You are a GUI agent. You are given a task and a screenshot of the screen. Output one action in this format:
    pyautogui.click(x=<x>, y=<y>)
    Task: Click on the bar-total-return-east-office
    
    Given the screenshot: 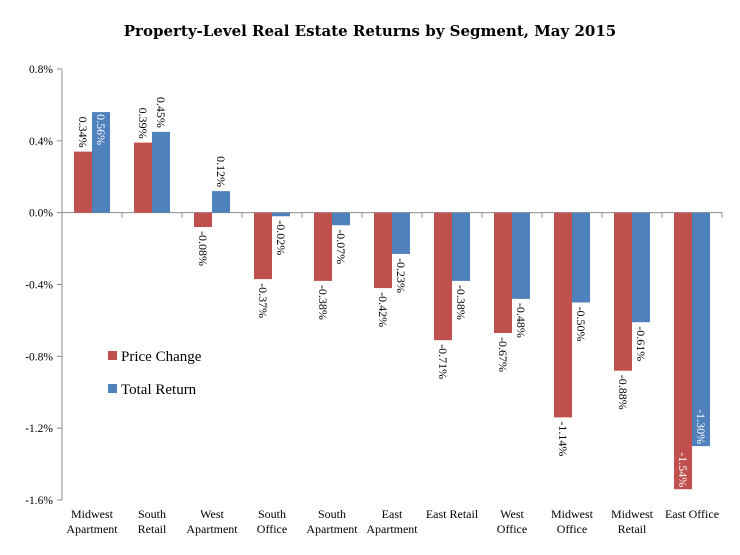 What is the action you would take?
    pyautogui.click(x=701, y=329)
    